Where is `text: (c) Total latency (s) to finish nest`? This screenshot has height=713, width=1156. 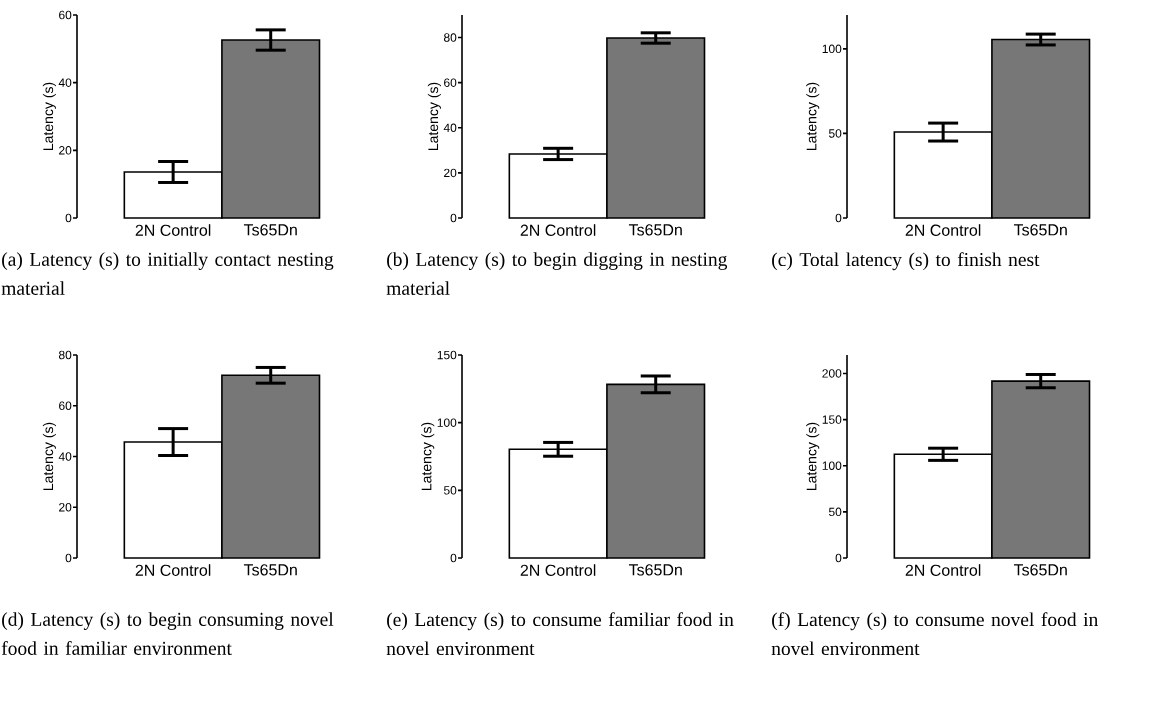 text: (c) Total latency (s) to finish nest is located at coordinates (906, 261).